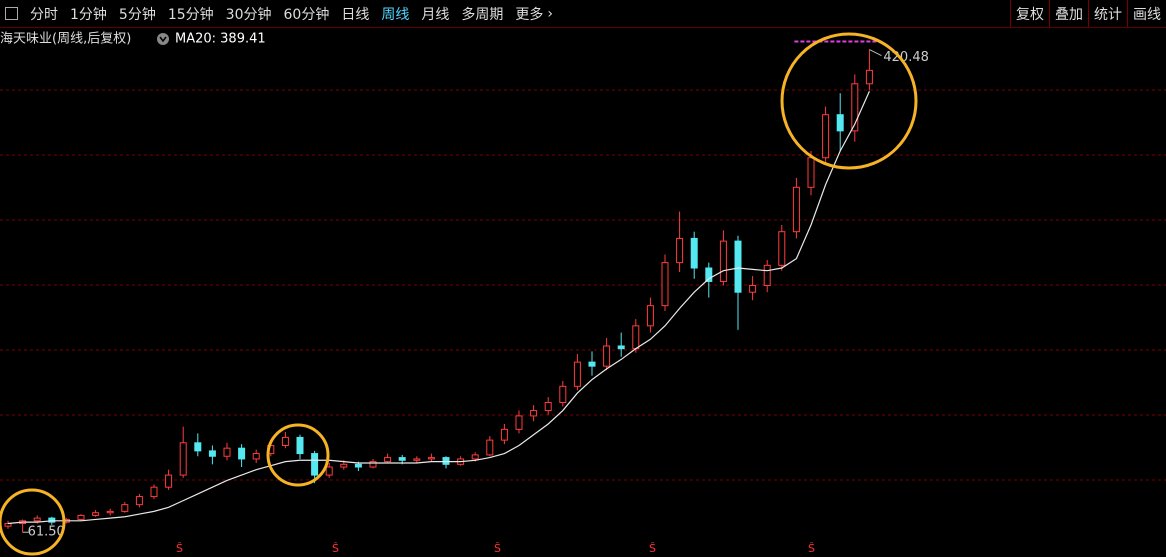  I want to click on button: 统计, so click(1107, 13).